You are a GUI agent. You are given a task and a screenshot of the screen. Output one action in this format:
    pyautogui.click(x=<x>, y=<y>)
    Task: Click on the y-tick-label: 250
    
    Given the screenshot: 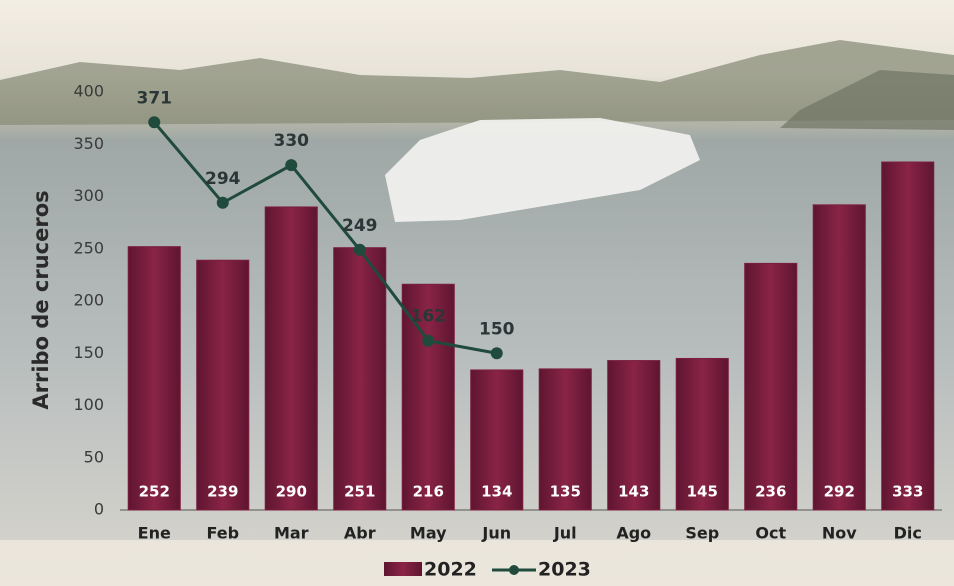 What is the action you would take?
    pyautogui.click(x=88, y=247)
    